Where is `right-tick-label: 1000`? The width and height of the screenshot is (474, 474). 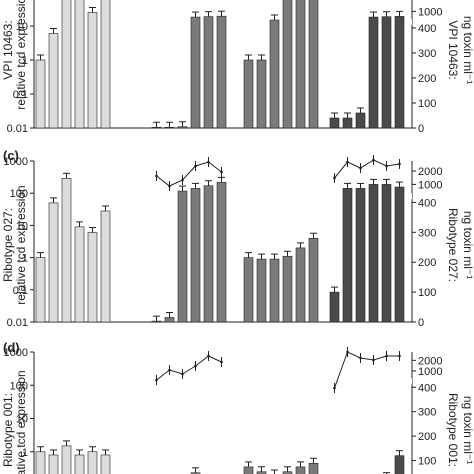 right-tick-label: 1000 is located at coordinates (430, 12).